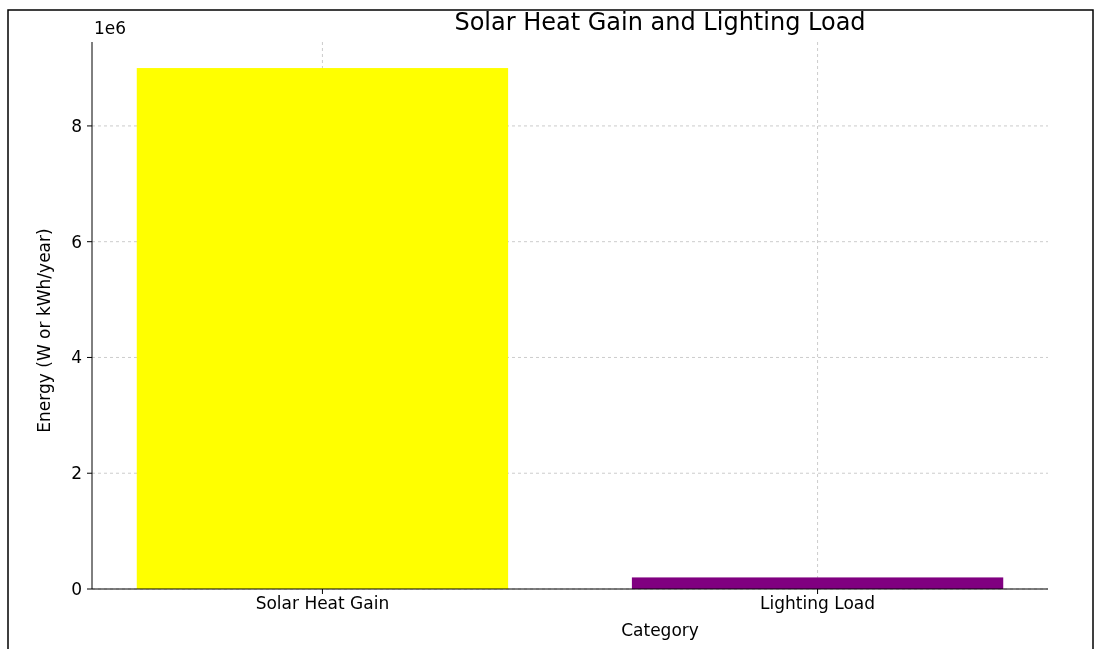  I want to click on y-axis-title: Energy (W or kWh/year), so click(44, 330).